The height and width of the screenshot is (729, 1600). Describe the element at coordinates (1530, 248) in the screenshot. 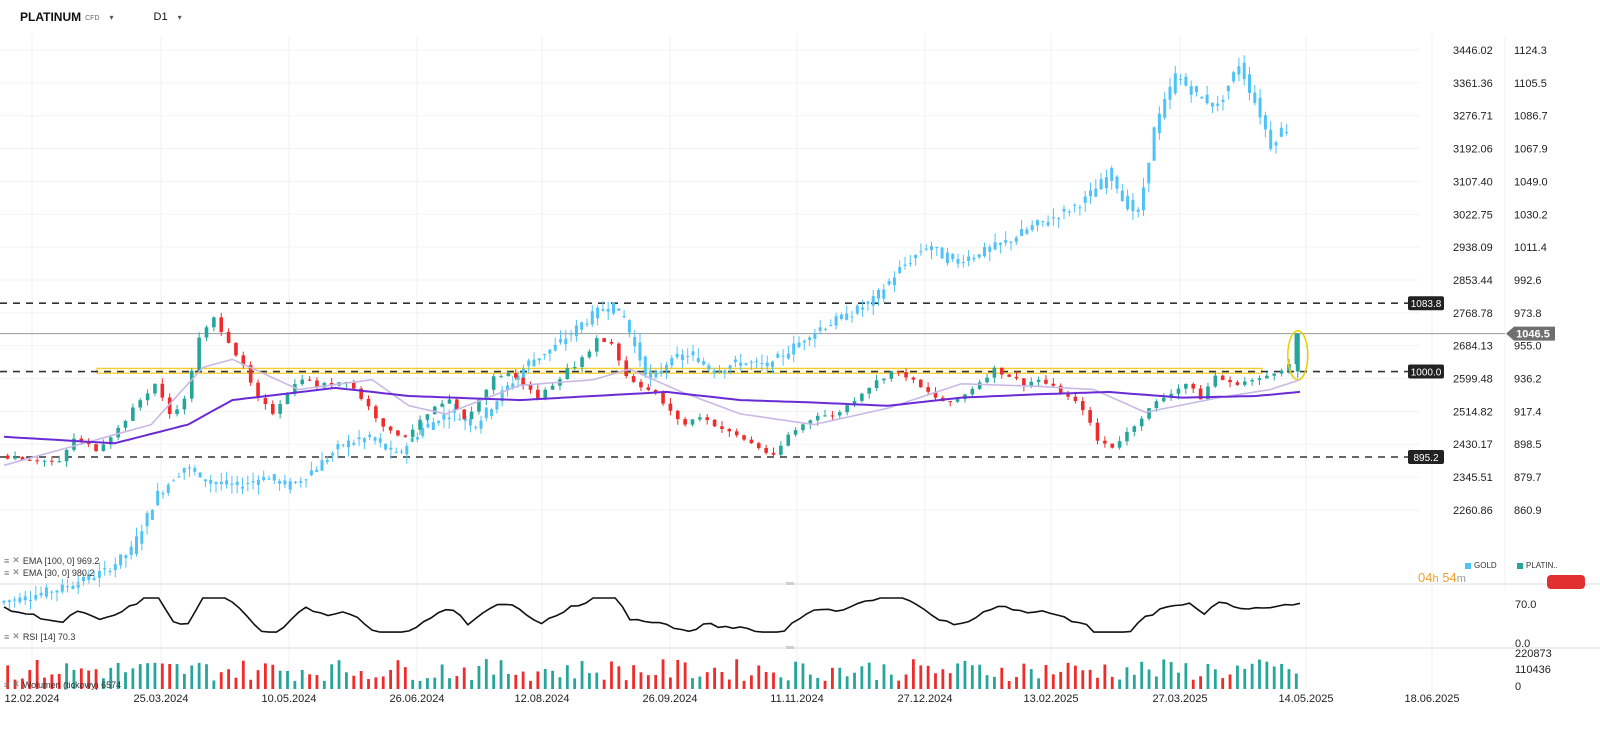

I see `y-tick-label-right: 1011.4` at that location.